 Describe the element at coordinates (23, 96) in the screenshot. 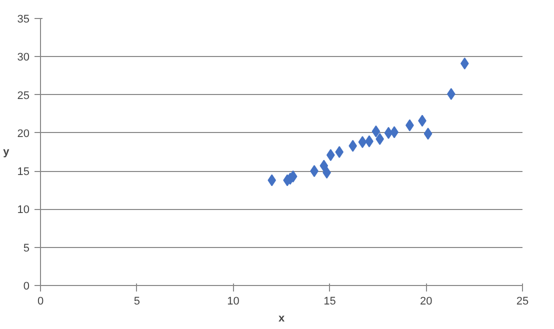

I see `y-tick-label: 25` at that location.